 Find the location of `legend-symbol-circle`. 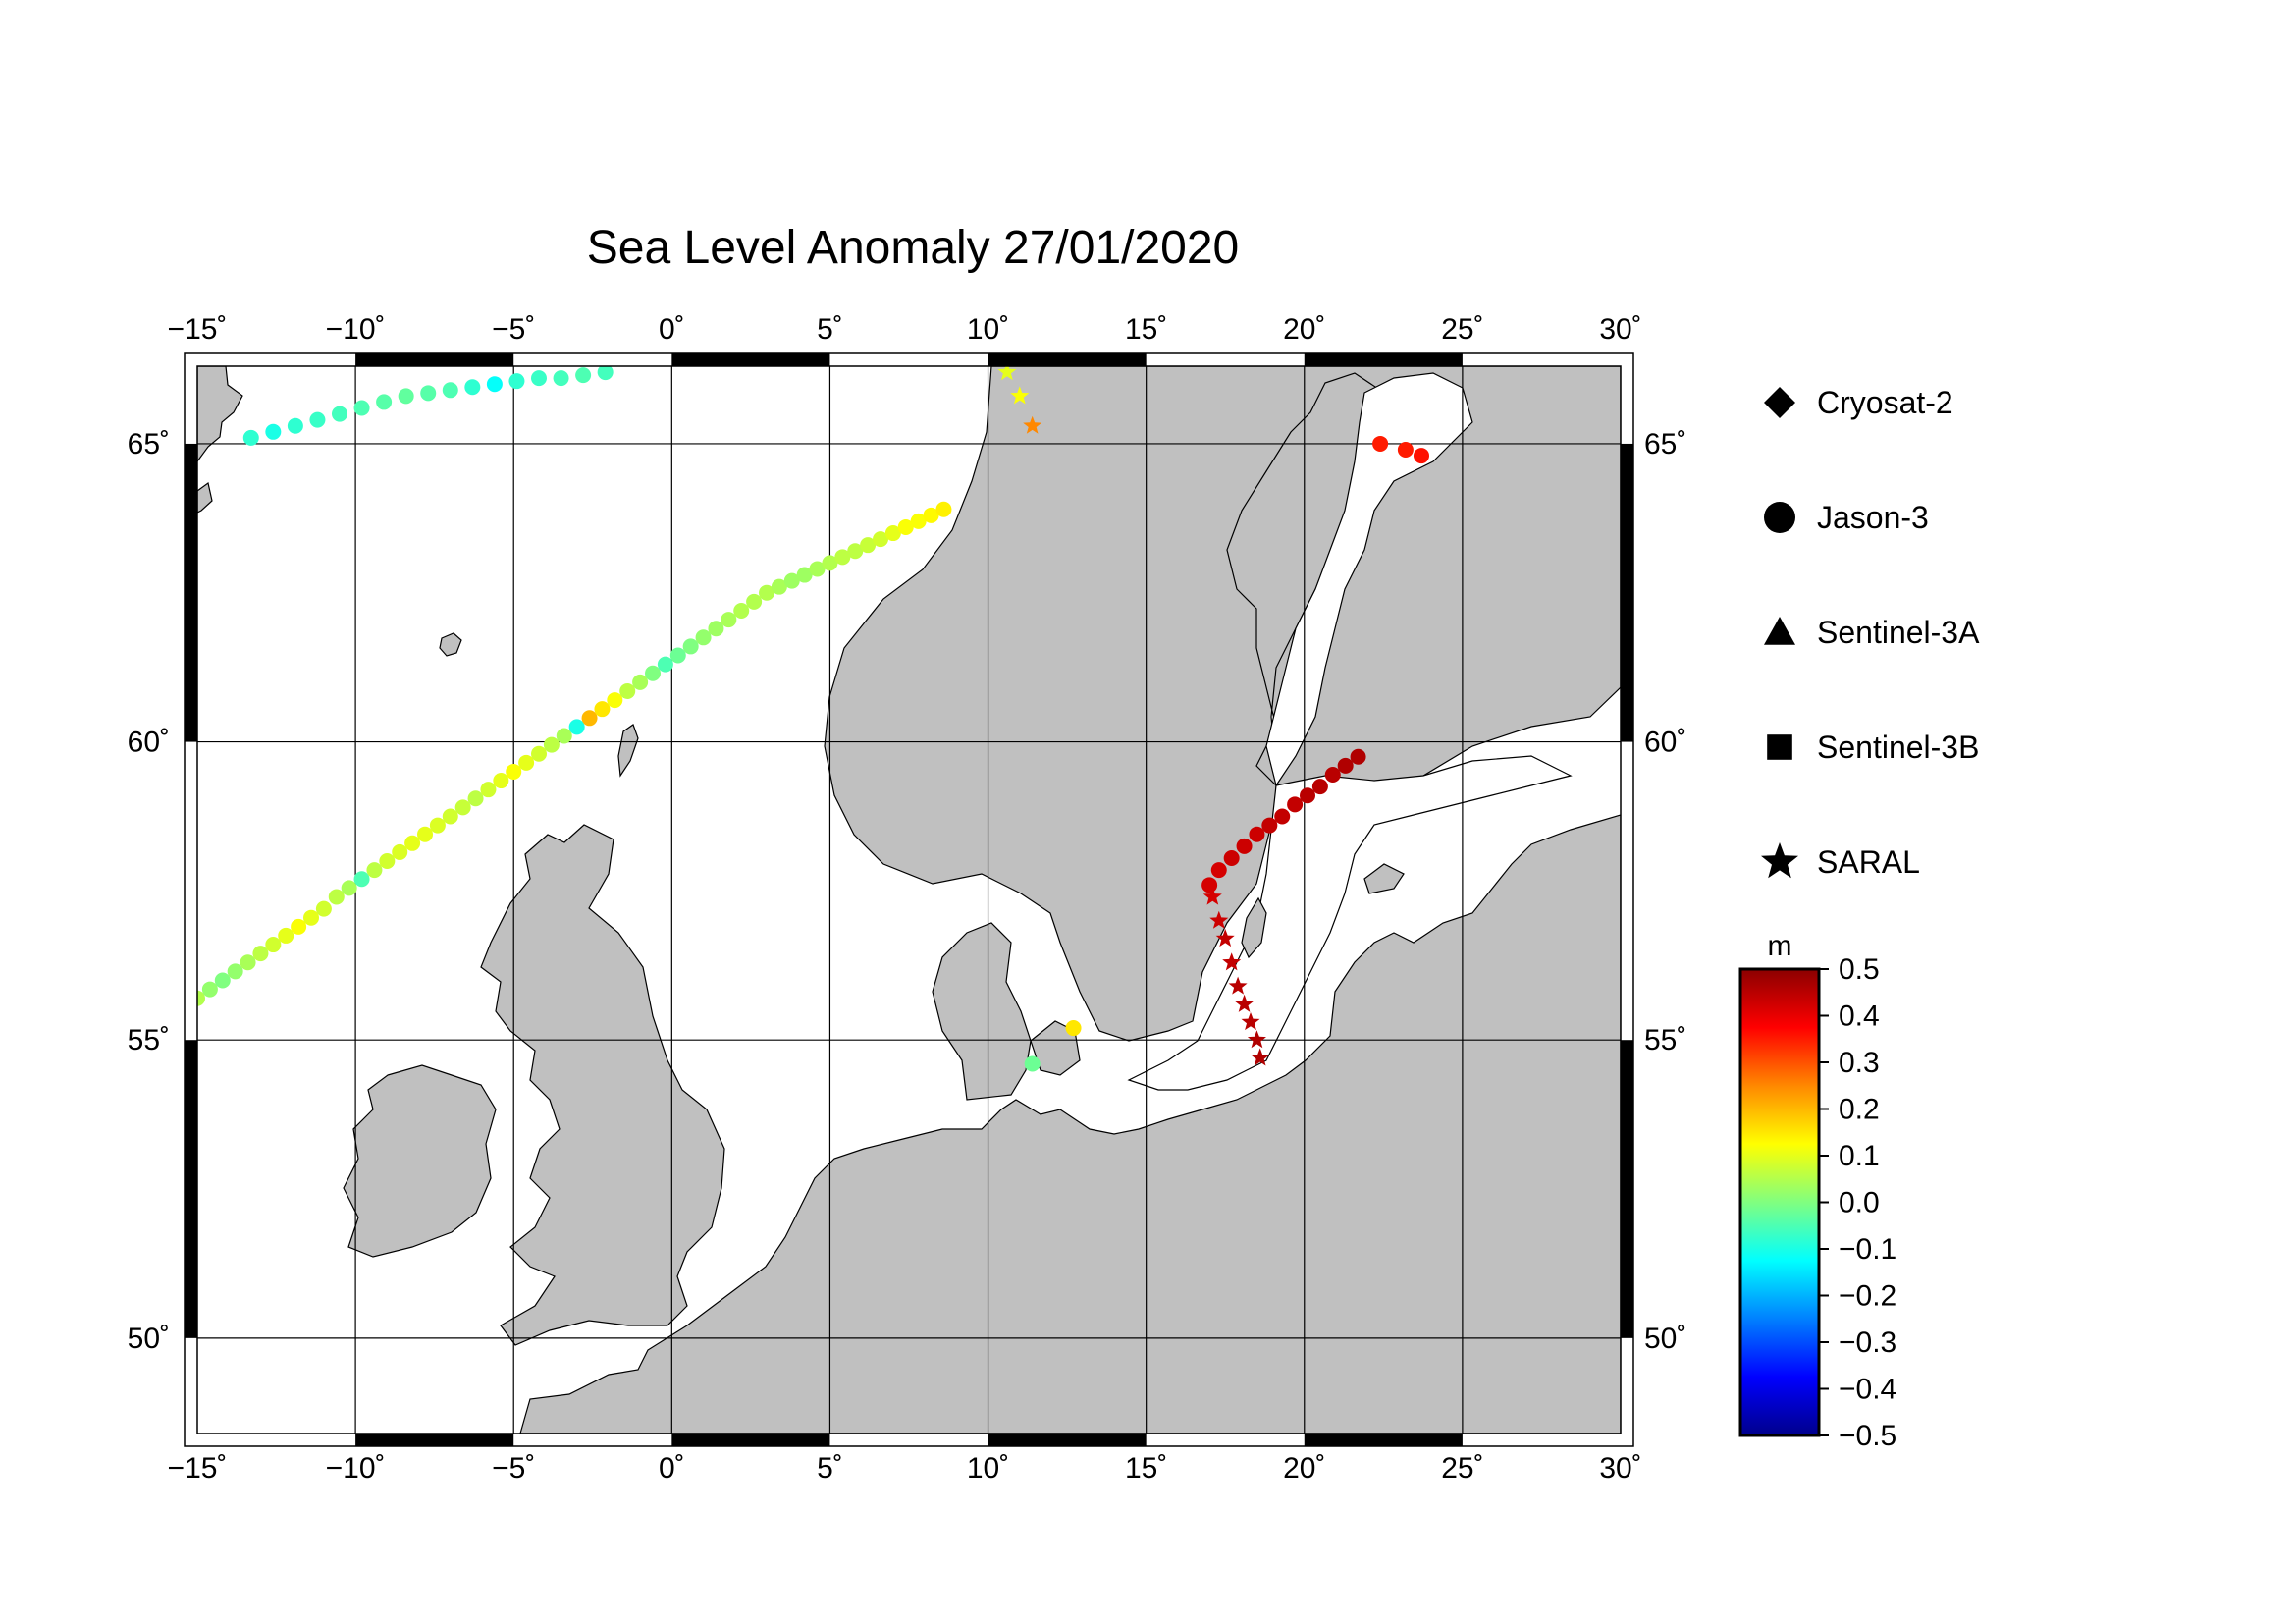

legend-symbol-circle is located at coordinates (1779, 518).